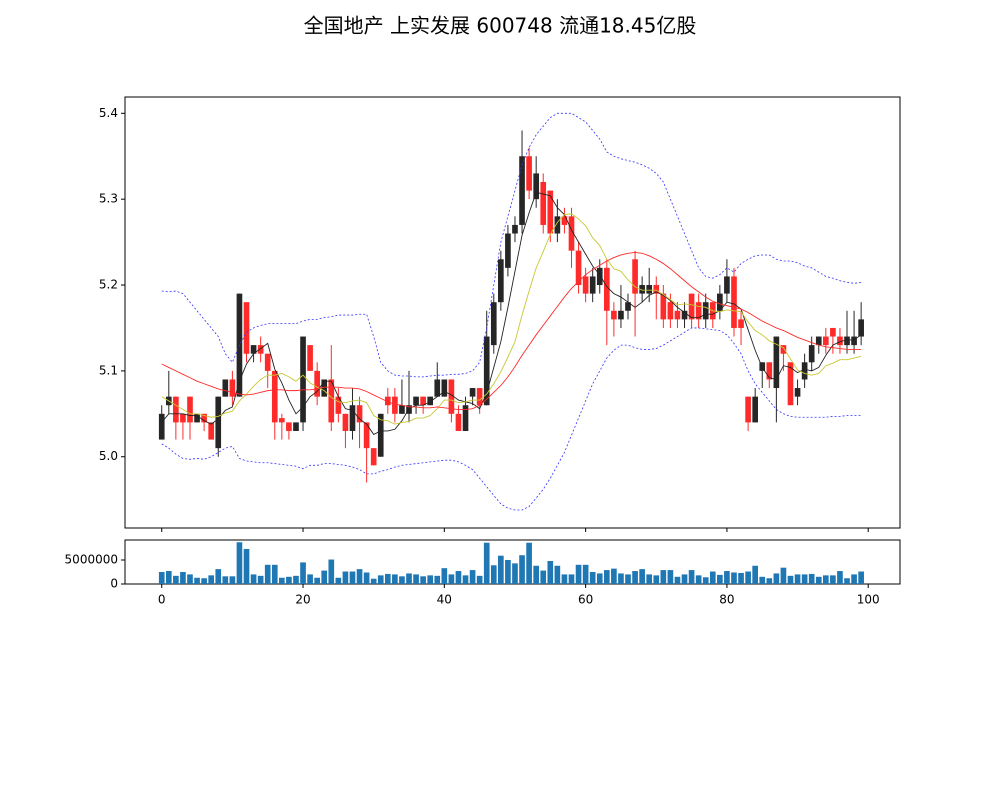 The height and width of the screenshot is (804, 1000). I want to click on x-tick-label: 0, so click(162, 600).